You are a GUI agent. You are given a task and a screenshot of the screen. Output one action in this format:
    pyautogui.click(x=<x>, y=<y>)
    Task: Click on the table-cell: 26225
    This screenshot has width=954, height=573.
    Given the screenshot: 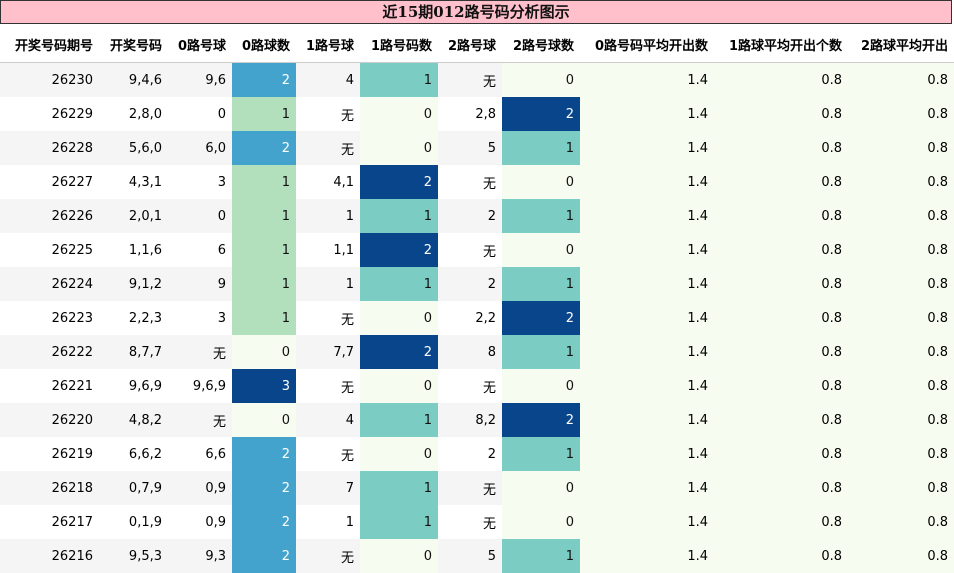 What is the action you would take?
    pyautogui.click(x=49, y=250)
    